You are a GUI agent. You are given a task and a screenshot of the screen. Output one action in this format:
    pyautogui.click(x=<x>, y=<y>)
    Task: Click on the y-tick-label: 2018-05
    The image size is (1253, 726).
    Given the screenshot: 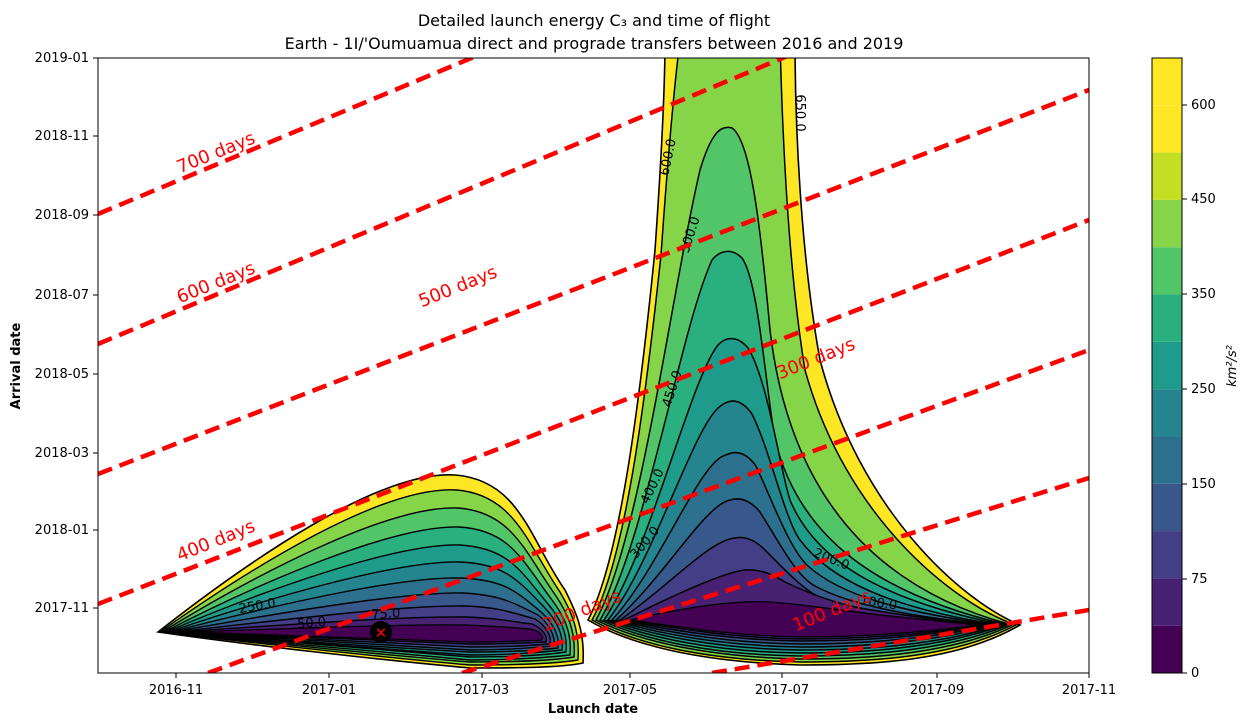 What is the action you would take?
    pyautogui.click(x=62, y=374)
    